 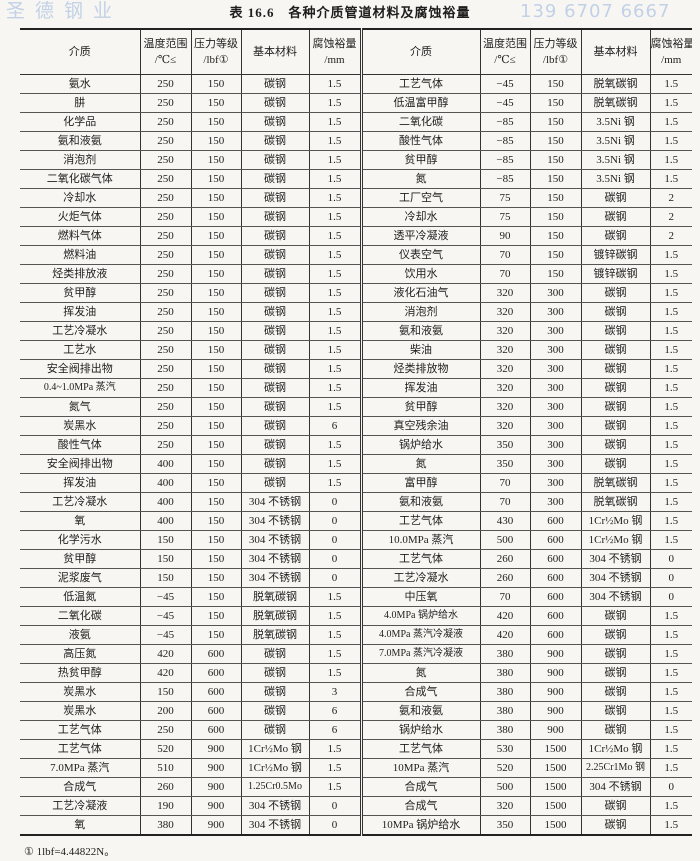 What do you see at coordinates (419, 597) in the screenshot?
I see `medium-cell: 中压氧` at bounding box center [419, 597].